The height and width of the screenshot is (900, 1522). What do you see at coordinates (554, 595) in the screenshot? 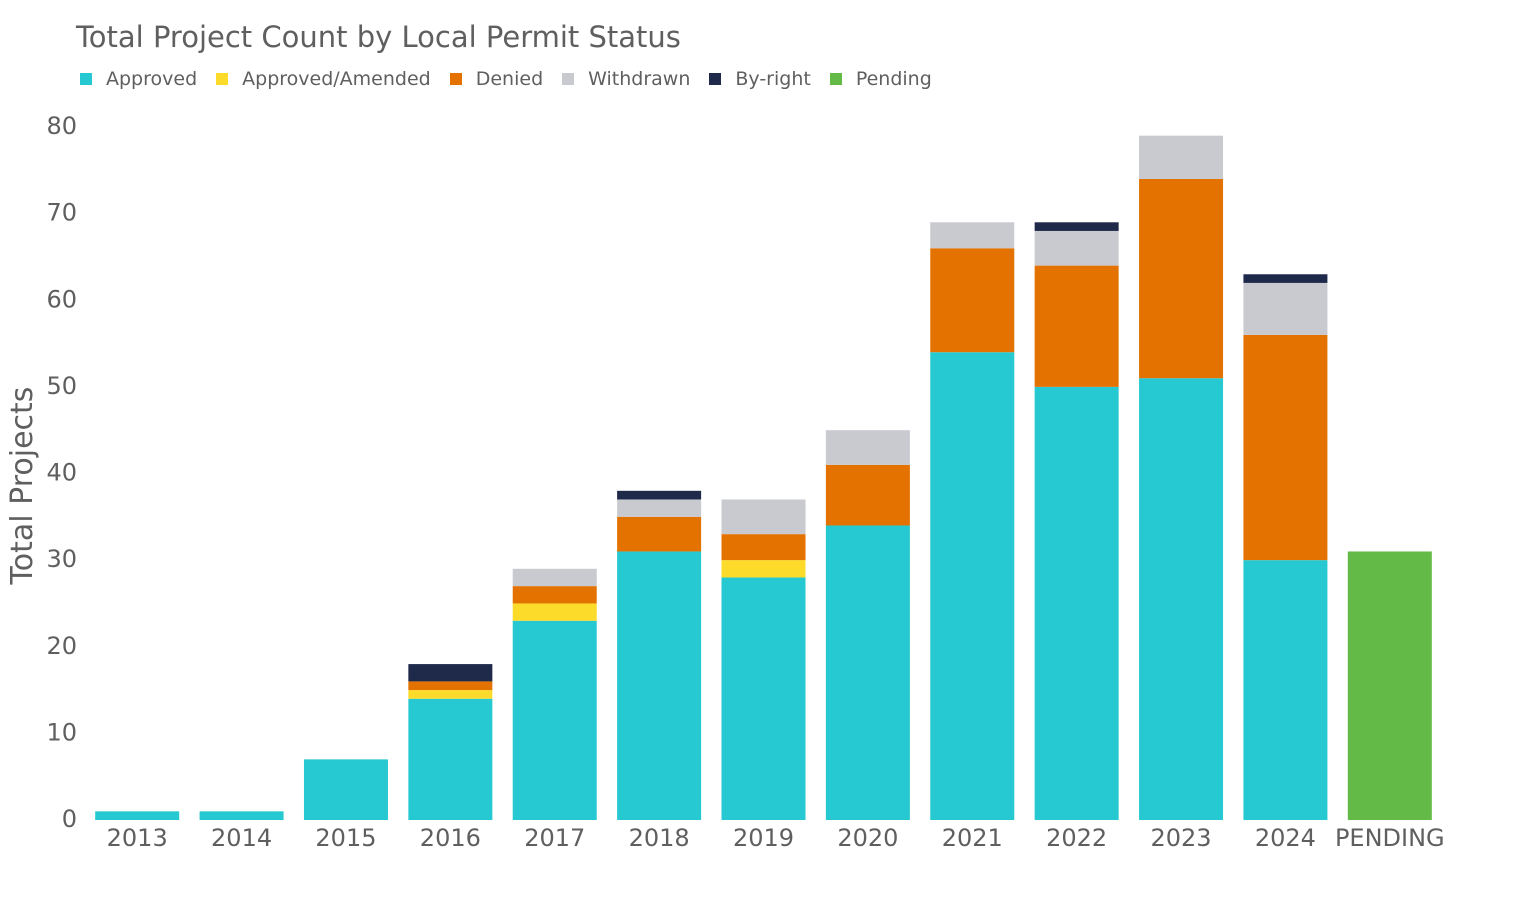
I see `bar-segment-denied-2017` at bounding box center [554, 595].